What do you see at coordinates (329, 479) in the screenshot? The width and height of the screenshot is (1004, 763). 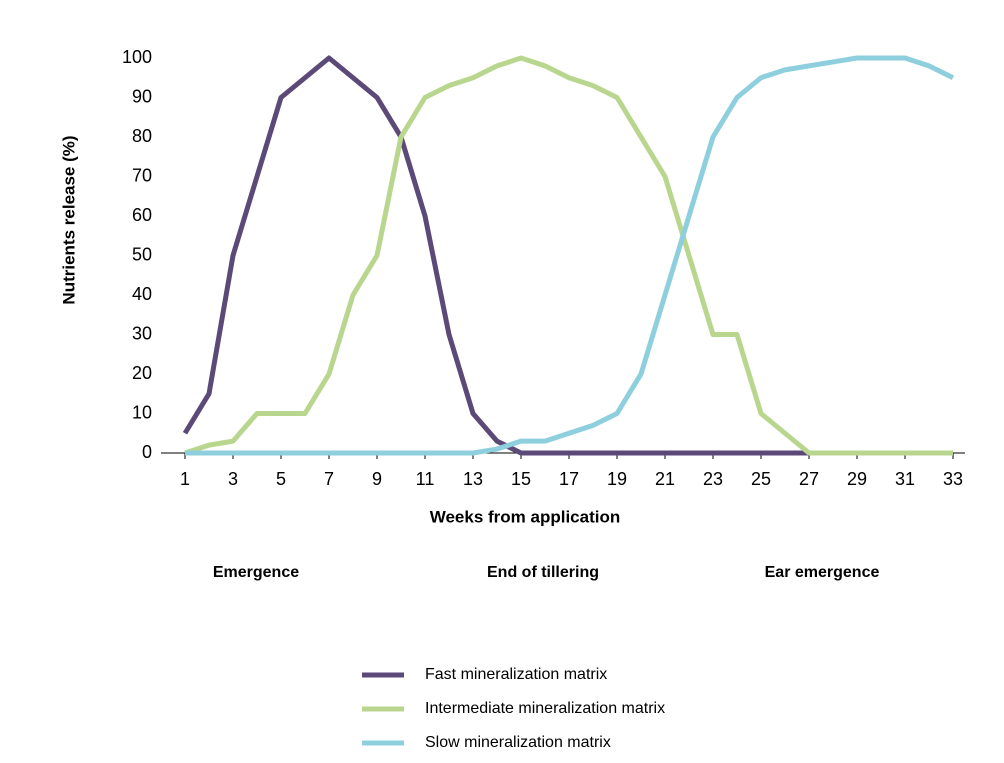 I see `x-tick-label: 7` at bounding box center [329, 479].